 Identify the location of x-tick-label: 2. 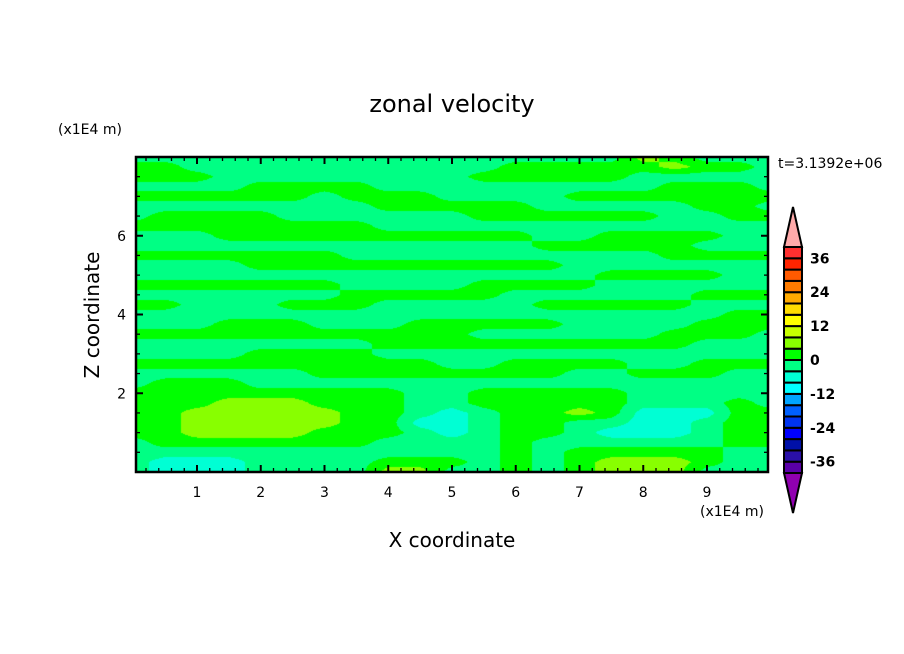
(260, 493).